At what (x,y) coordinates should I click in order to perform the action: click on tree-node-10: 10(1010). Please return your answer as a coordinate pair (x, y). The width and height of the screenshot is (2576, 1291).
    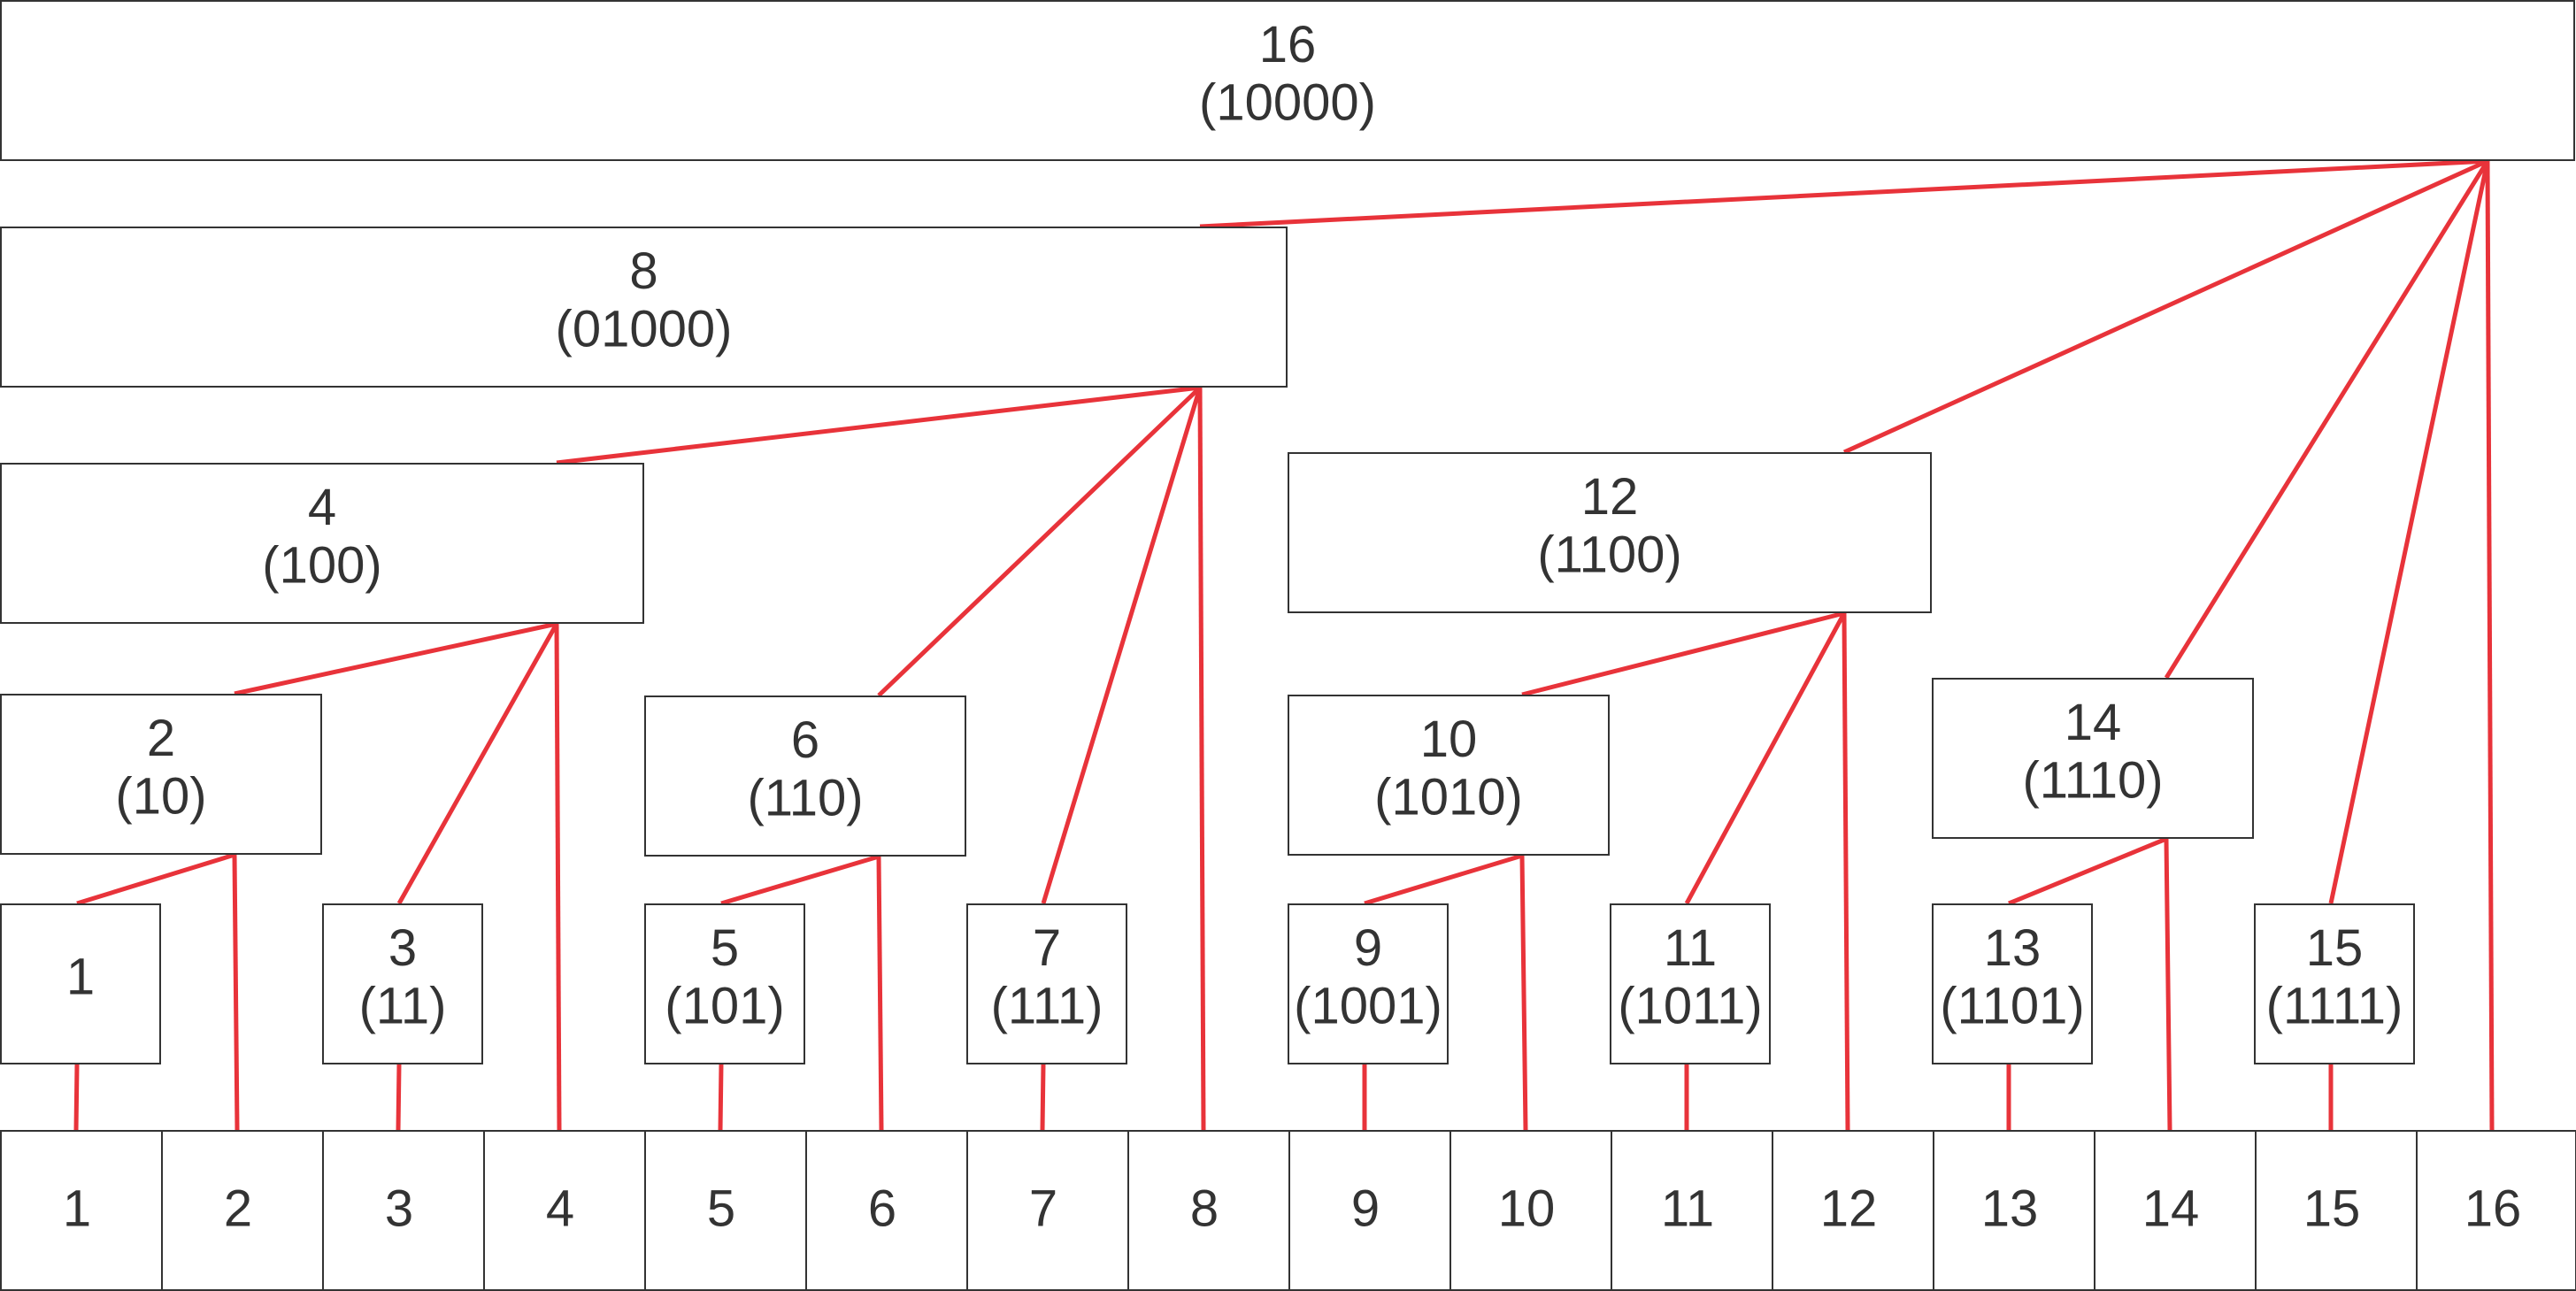
    Looking at the image, I should click on (1449, 775).